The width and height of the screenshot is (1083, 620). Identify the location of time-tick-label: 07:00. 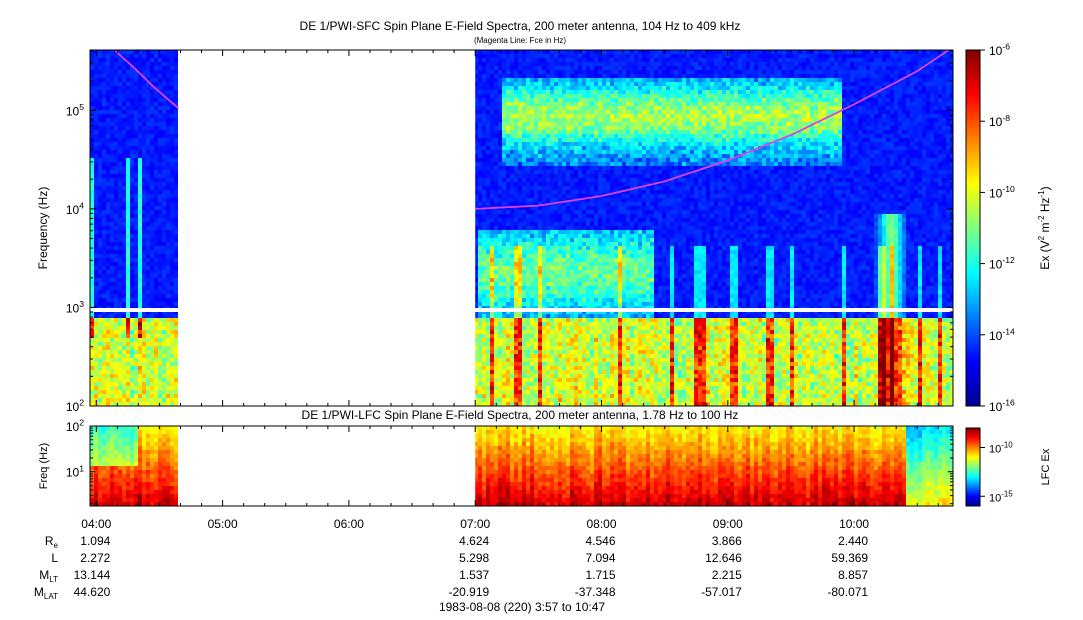
(475, 524).